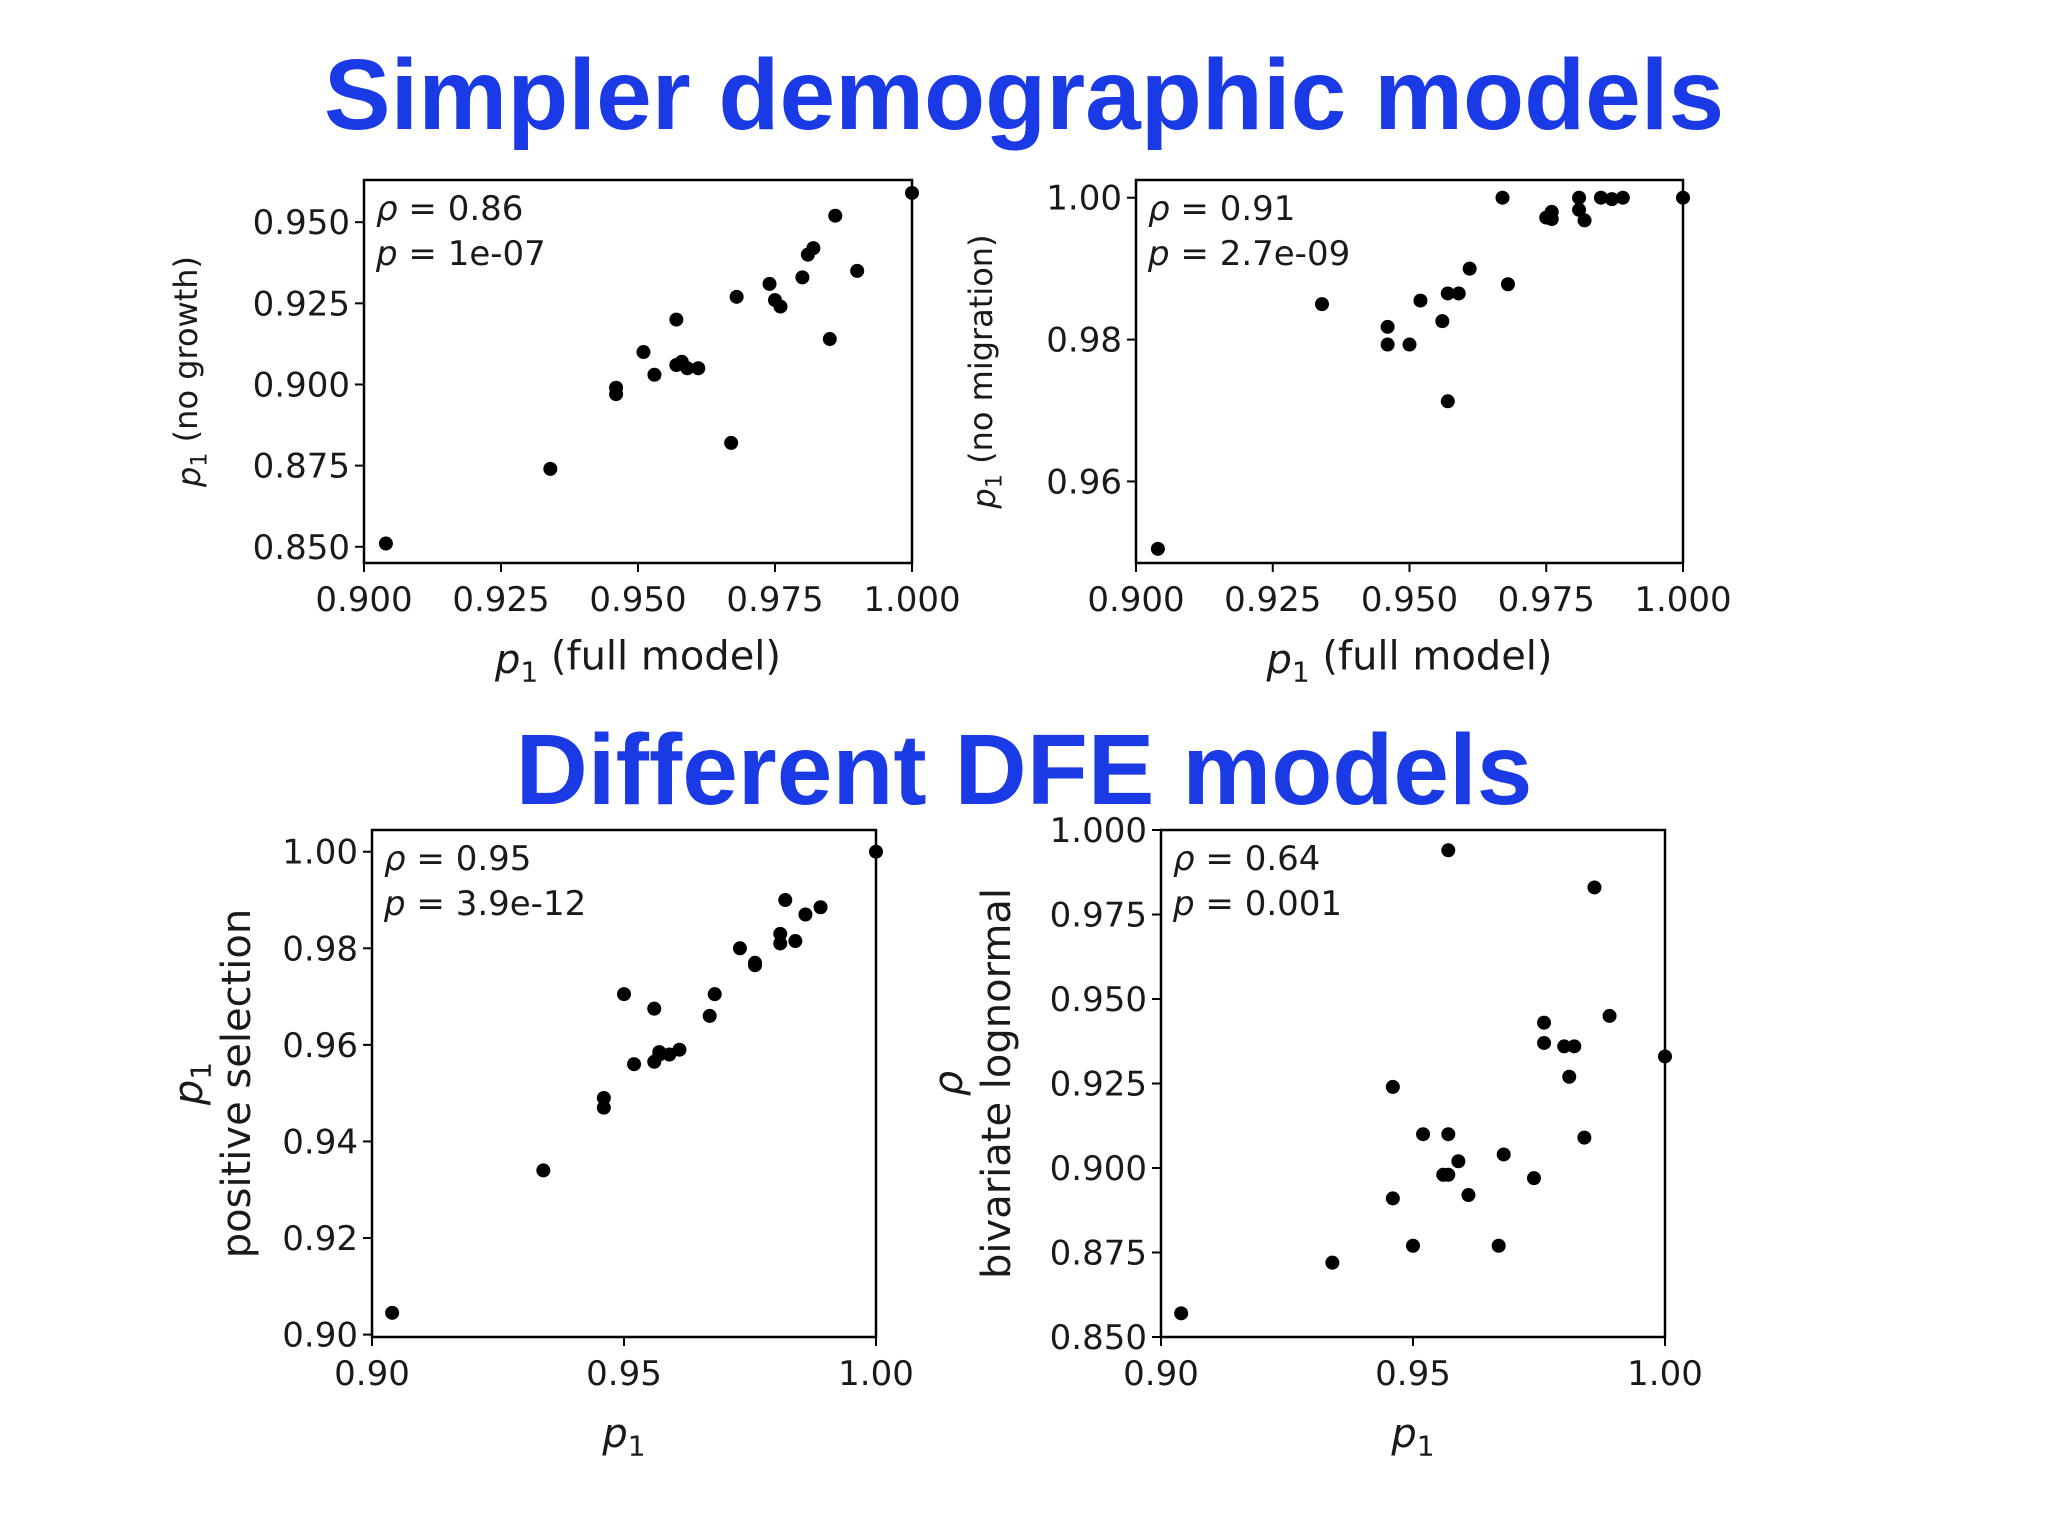 This screenshot has width=2048, height=1536. Describe the element at coordinates (997, 1083) in the screenshot. I see `y-axis-label: bivariate lognormal` at that location.